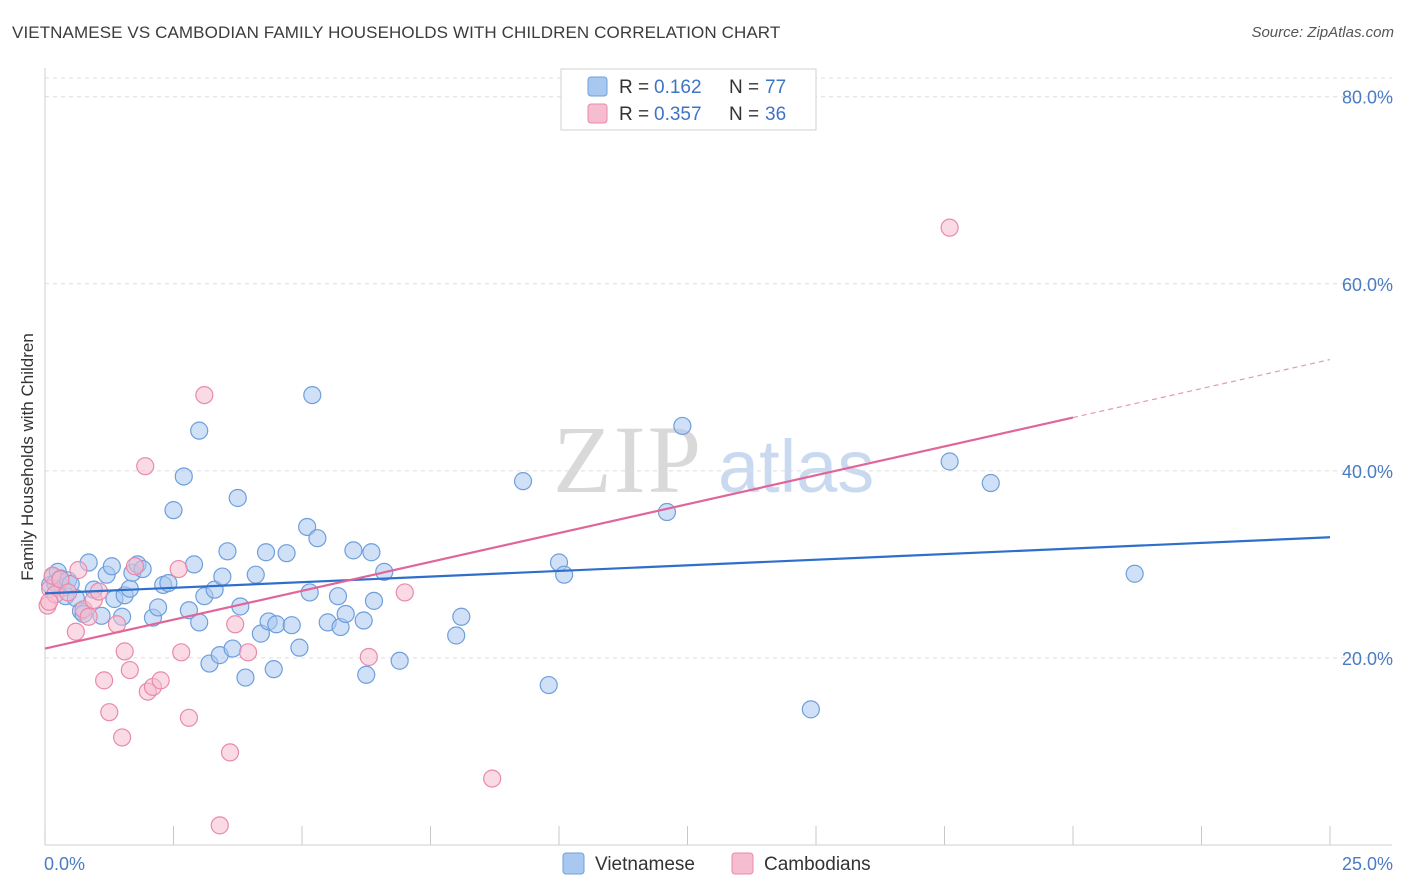  What do you see at coordinates (744, 114) in the screenshot?
I see `legend-n-label-cambodian: N =` at bounding box center [744, 114].